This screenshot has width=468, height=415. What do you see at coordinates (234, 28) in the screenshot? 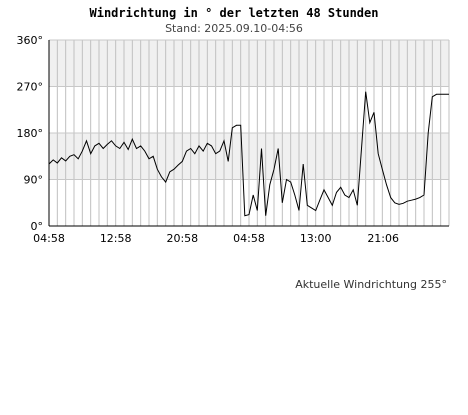
I see `chart-subtitle: Stand: 2025.09.10-04:56` at bounding box center [234, 28].